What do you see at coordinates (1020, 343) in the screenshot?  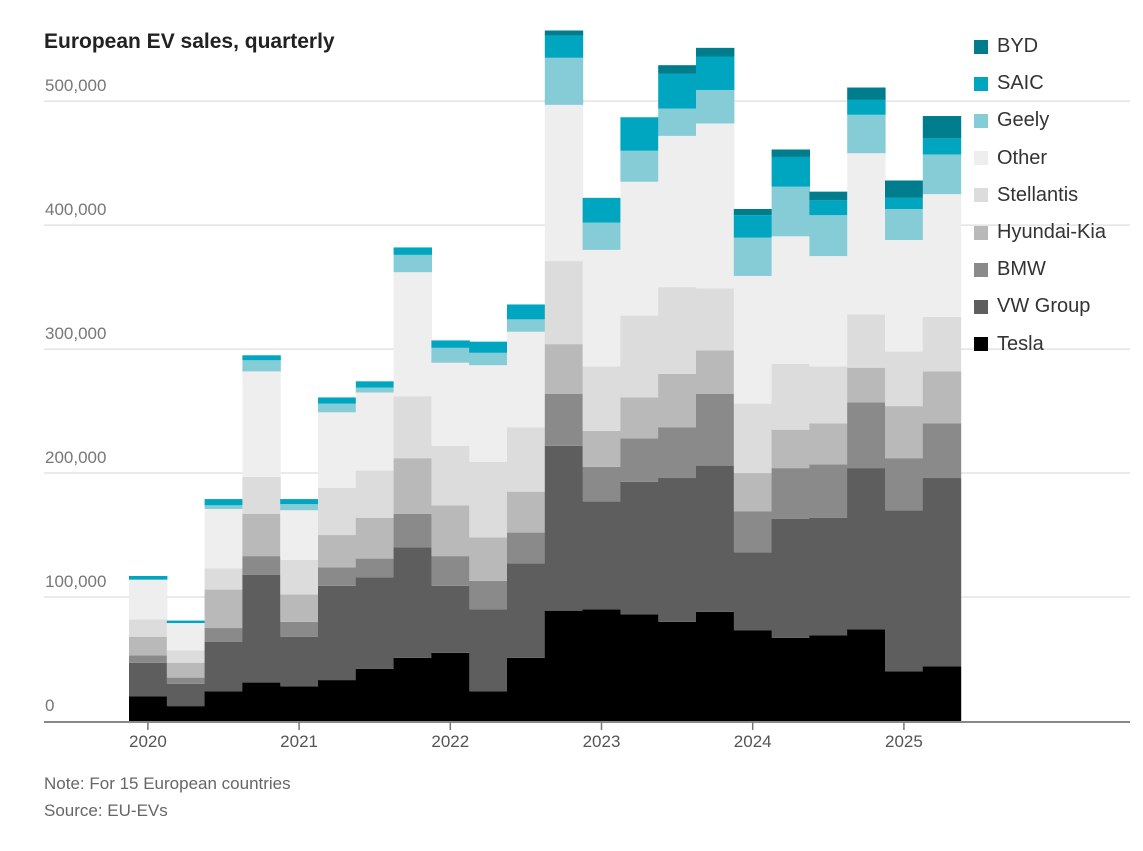 I see `legend-label: Tesla` at bounding box center [1020, 343].